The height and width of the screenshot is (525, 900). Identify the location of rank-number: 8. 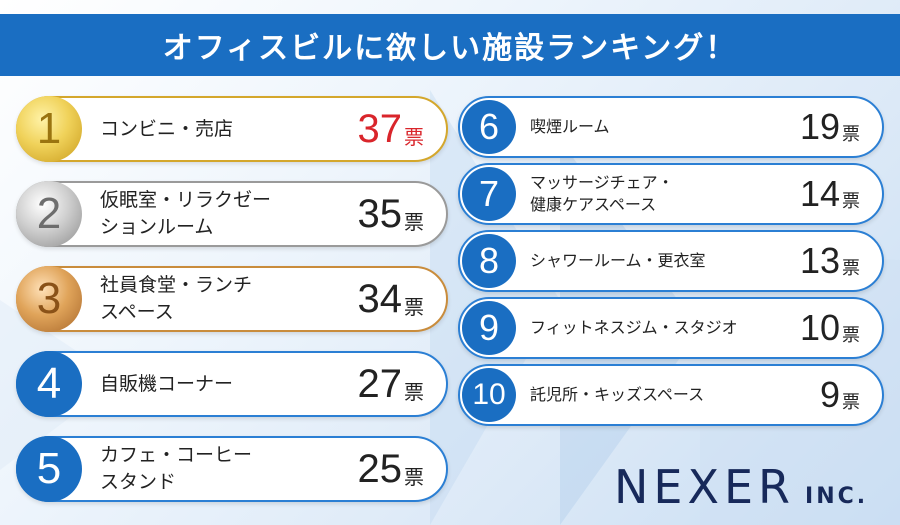
(489, 260).